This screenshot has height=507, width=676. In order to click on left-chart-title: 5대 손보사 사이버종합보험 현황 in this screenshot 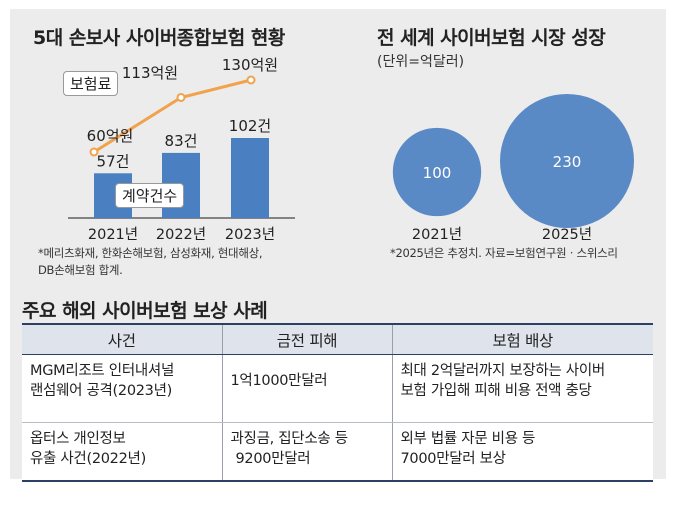, I will do `click(159, 38)`.